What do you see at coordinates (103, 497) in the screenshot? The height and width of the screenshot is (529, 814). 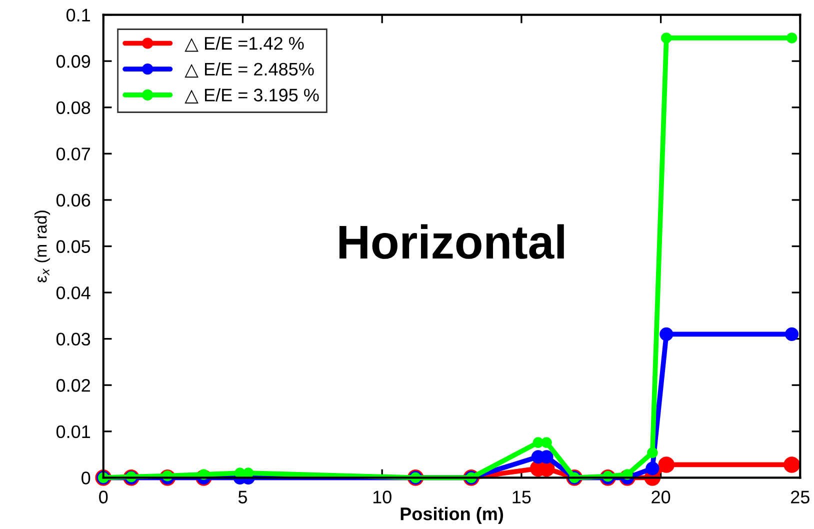 I see `x-tick-label: 0` at bounding box center [103, 497].